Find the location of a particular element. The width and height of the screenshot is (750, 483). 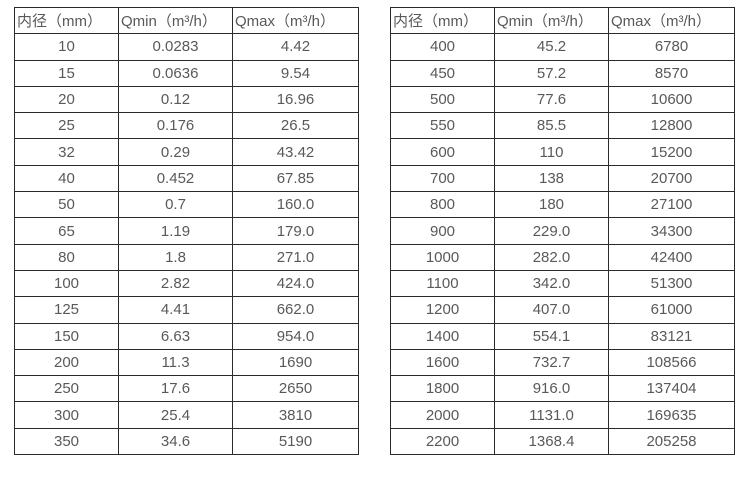

table-cell: 1800 is located at coordinates (442, 389).